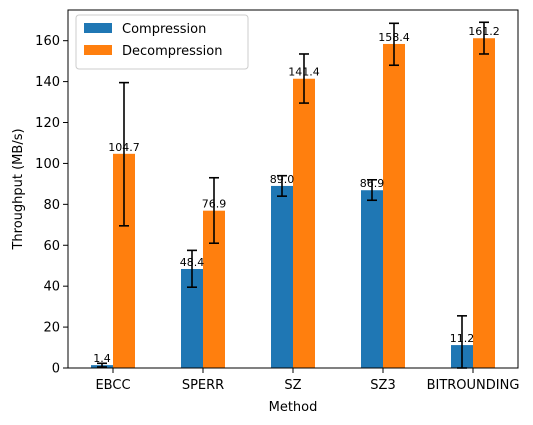  What do you see at coordinates (192, 318) in the screenshot?
I see `bar-compression-sperr` at bounding box center [192, 318].